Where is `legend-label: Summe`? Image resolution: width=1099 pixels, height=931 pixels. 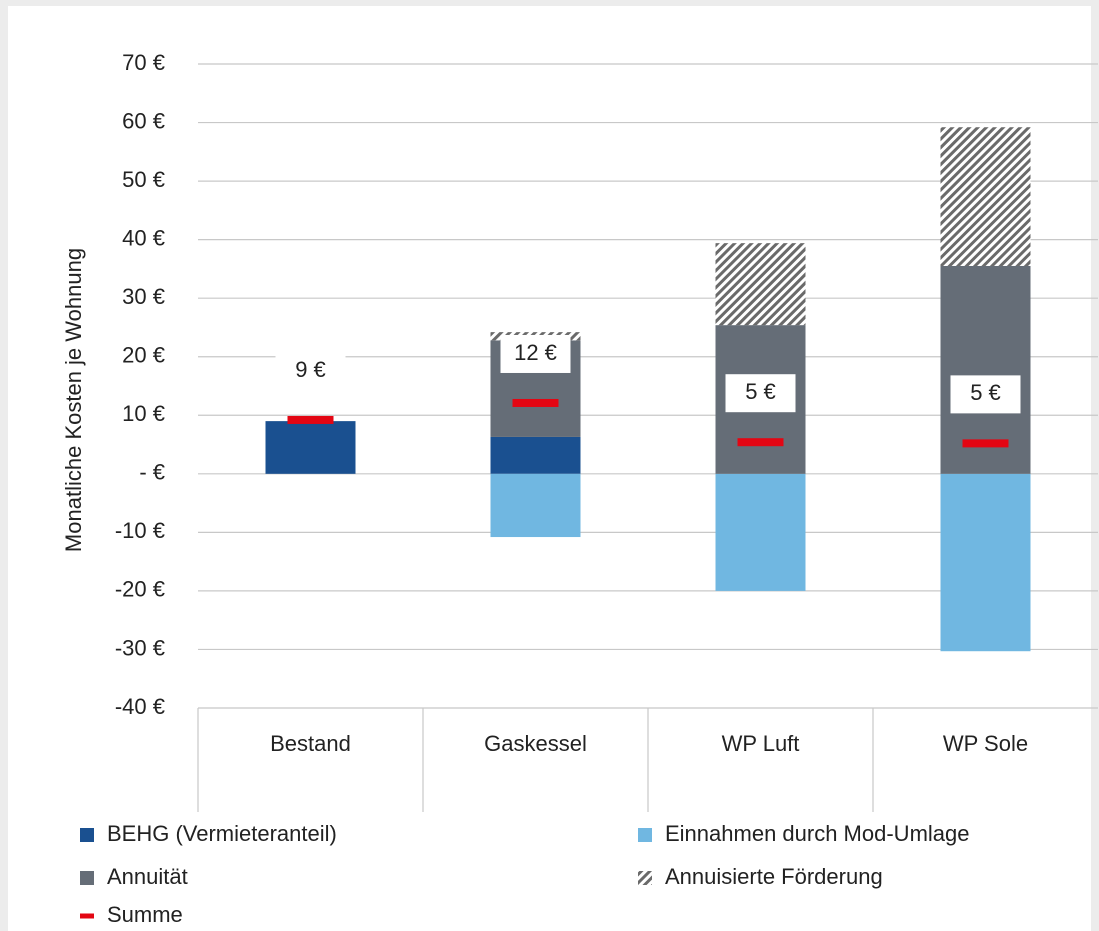 legend-label: Summe is located at coordinates (145, 914).